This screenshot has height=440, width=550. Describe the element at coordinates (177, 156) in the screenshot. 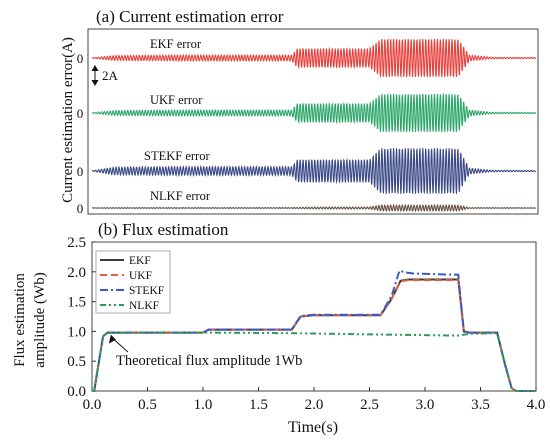

I see `trace-label: STEKF error` at that location.